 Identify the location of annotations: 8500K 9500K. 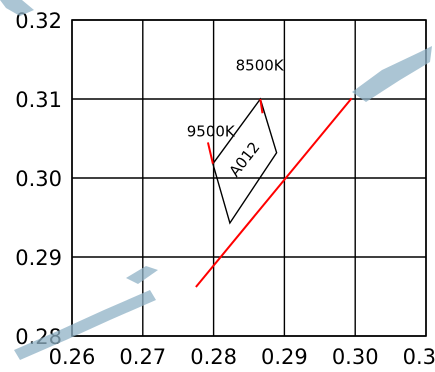
(236, 98).